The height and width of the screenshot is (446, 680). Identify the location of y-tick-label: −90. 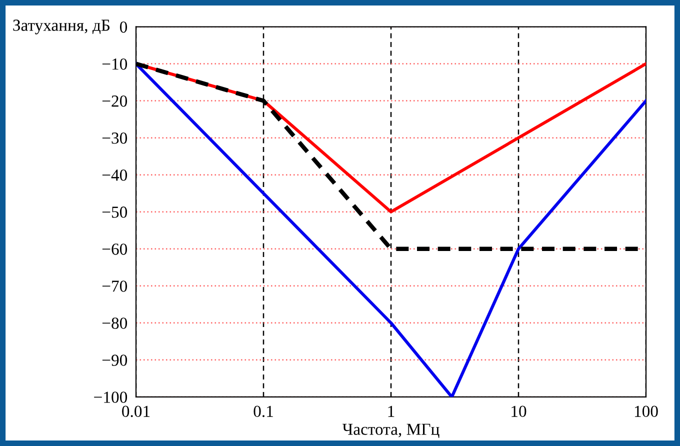
(115, 360).